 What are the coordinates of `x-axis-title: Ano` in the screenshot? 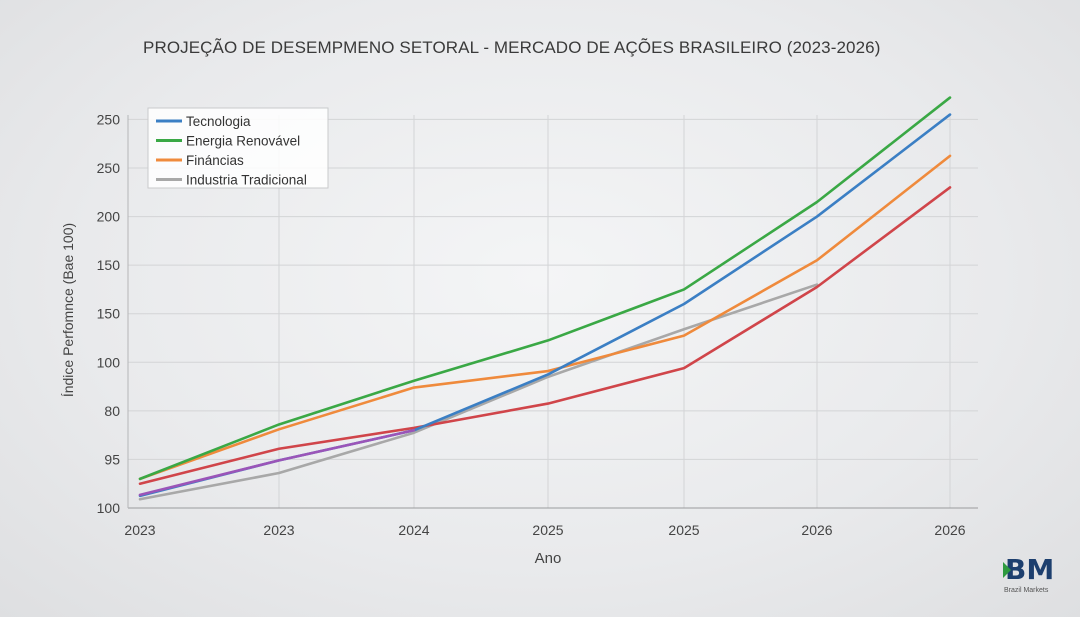 It's located at (548, 558).